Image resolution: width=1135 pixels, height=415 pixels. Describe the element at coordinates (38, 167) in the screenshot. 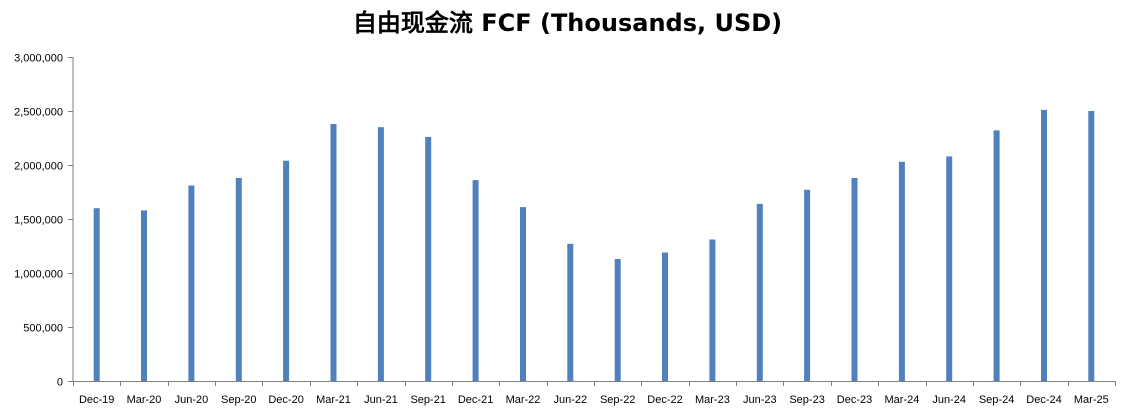

I see `y-tick-label: 2,000,000` at that location.